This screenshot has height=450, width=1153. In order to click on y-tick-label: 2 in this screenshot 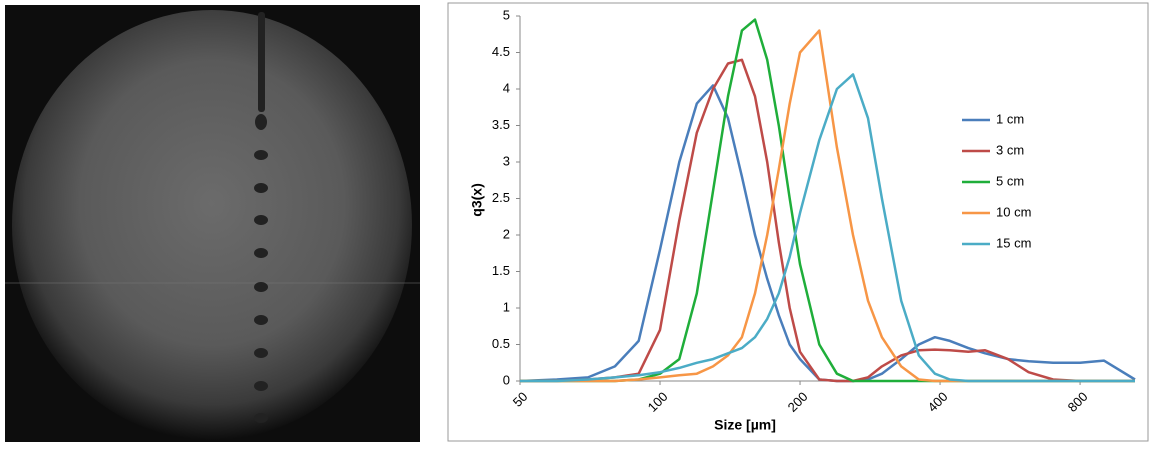, I will do `click(506, 233)`.